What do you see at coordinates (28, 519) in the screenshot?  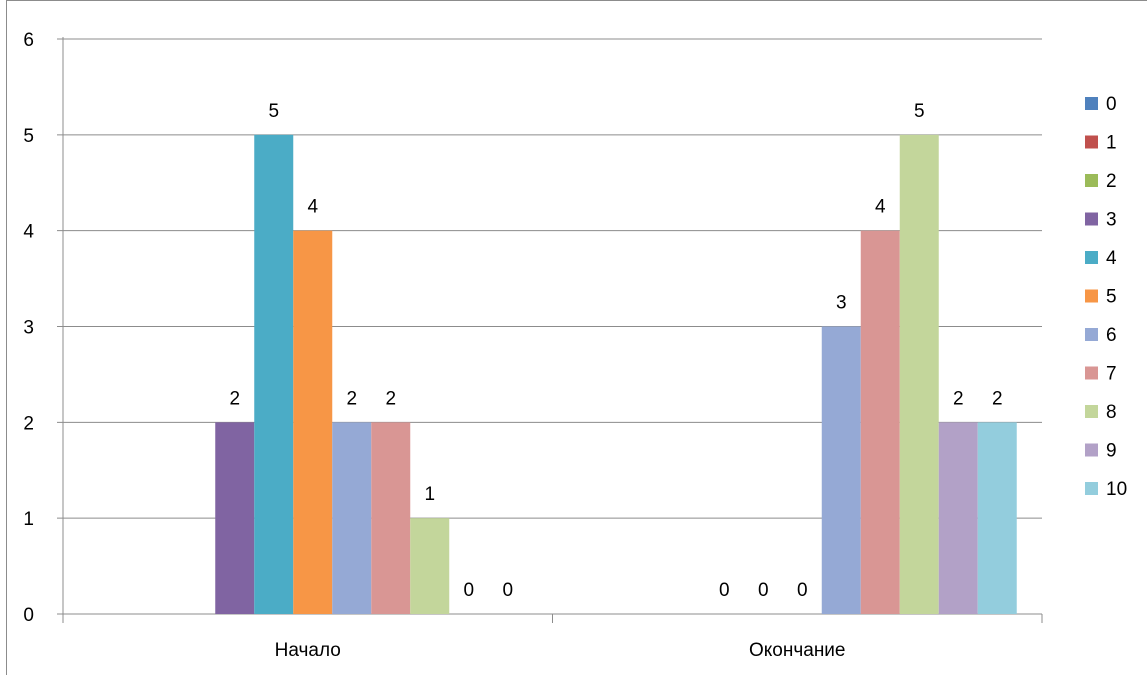 I see `y-tick-label-1: 1` at bounding box center [28, 519].